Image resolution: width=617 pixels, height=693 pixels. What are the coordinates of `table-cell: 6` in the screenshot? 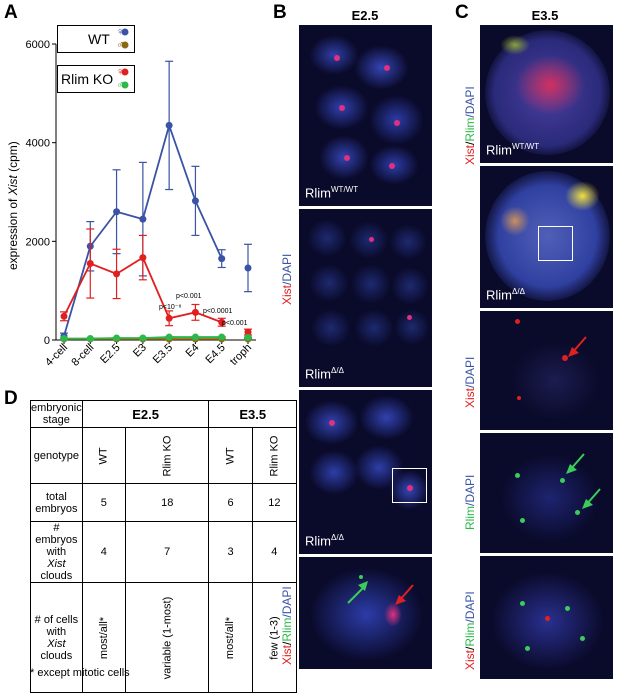 It's located at (230, 502).